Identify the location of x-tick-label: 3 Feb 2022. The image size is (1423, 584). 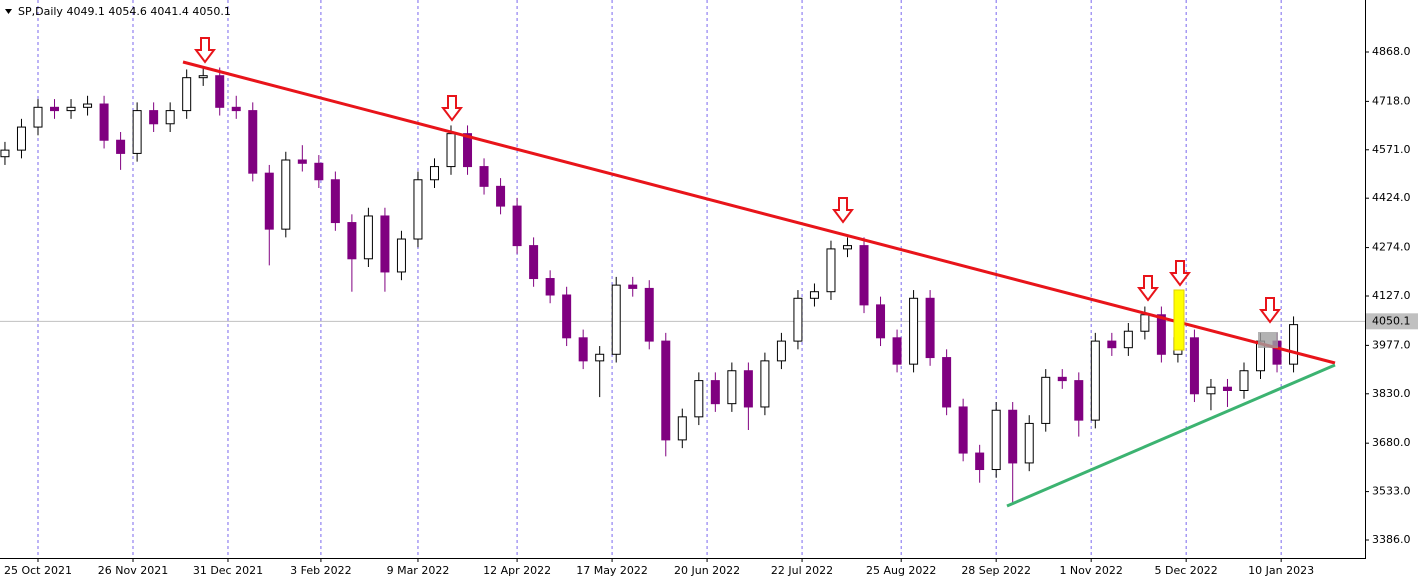
(320, 570).